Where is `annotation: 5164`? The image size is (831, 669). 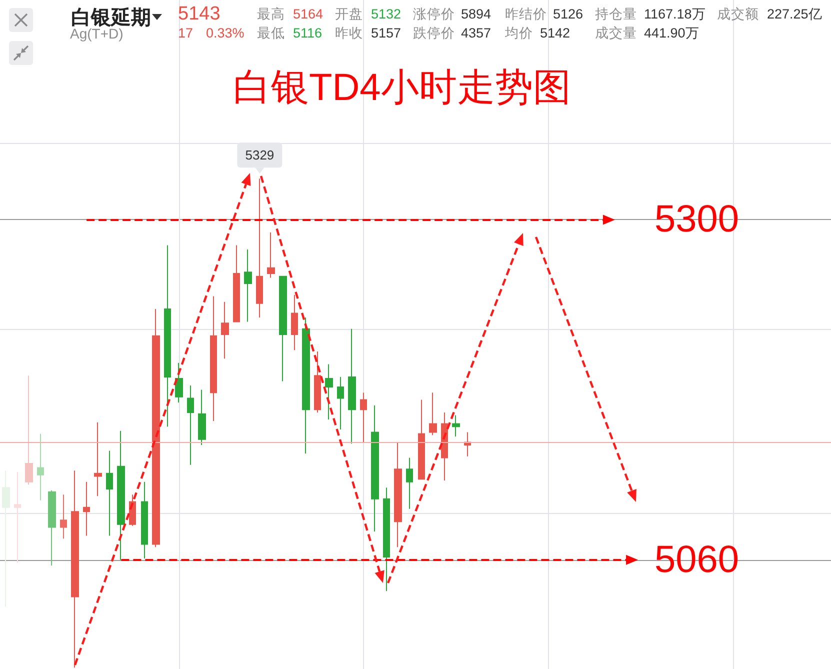
annotation: 5164 is located at coordinates (308, 14).